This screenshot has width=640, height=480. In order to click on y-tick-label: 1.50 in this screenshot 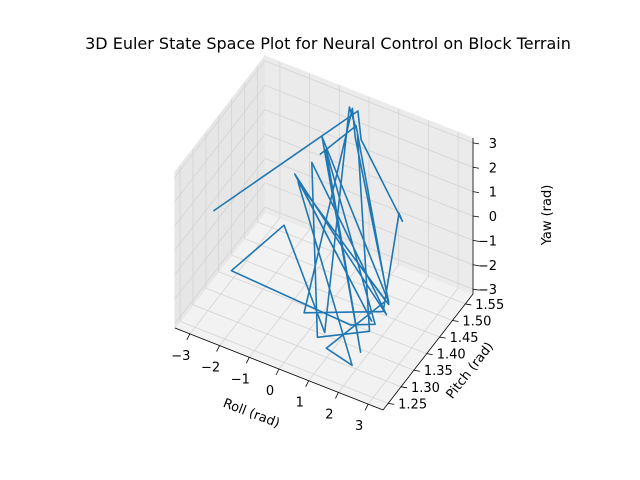, I will do `click(476, 322)`.